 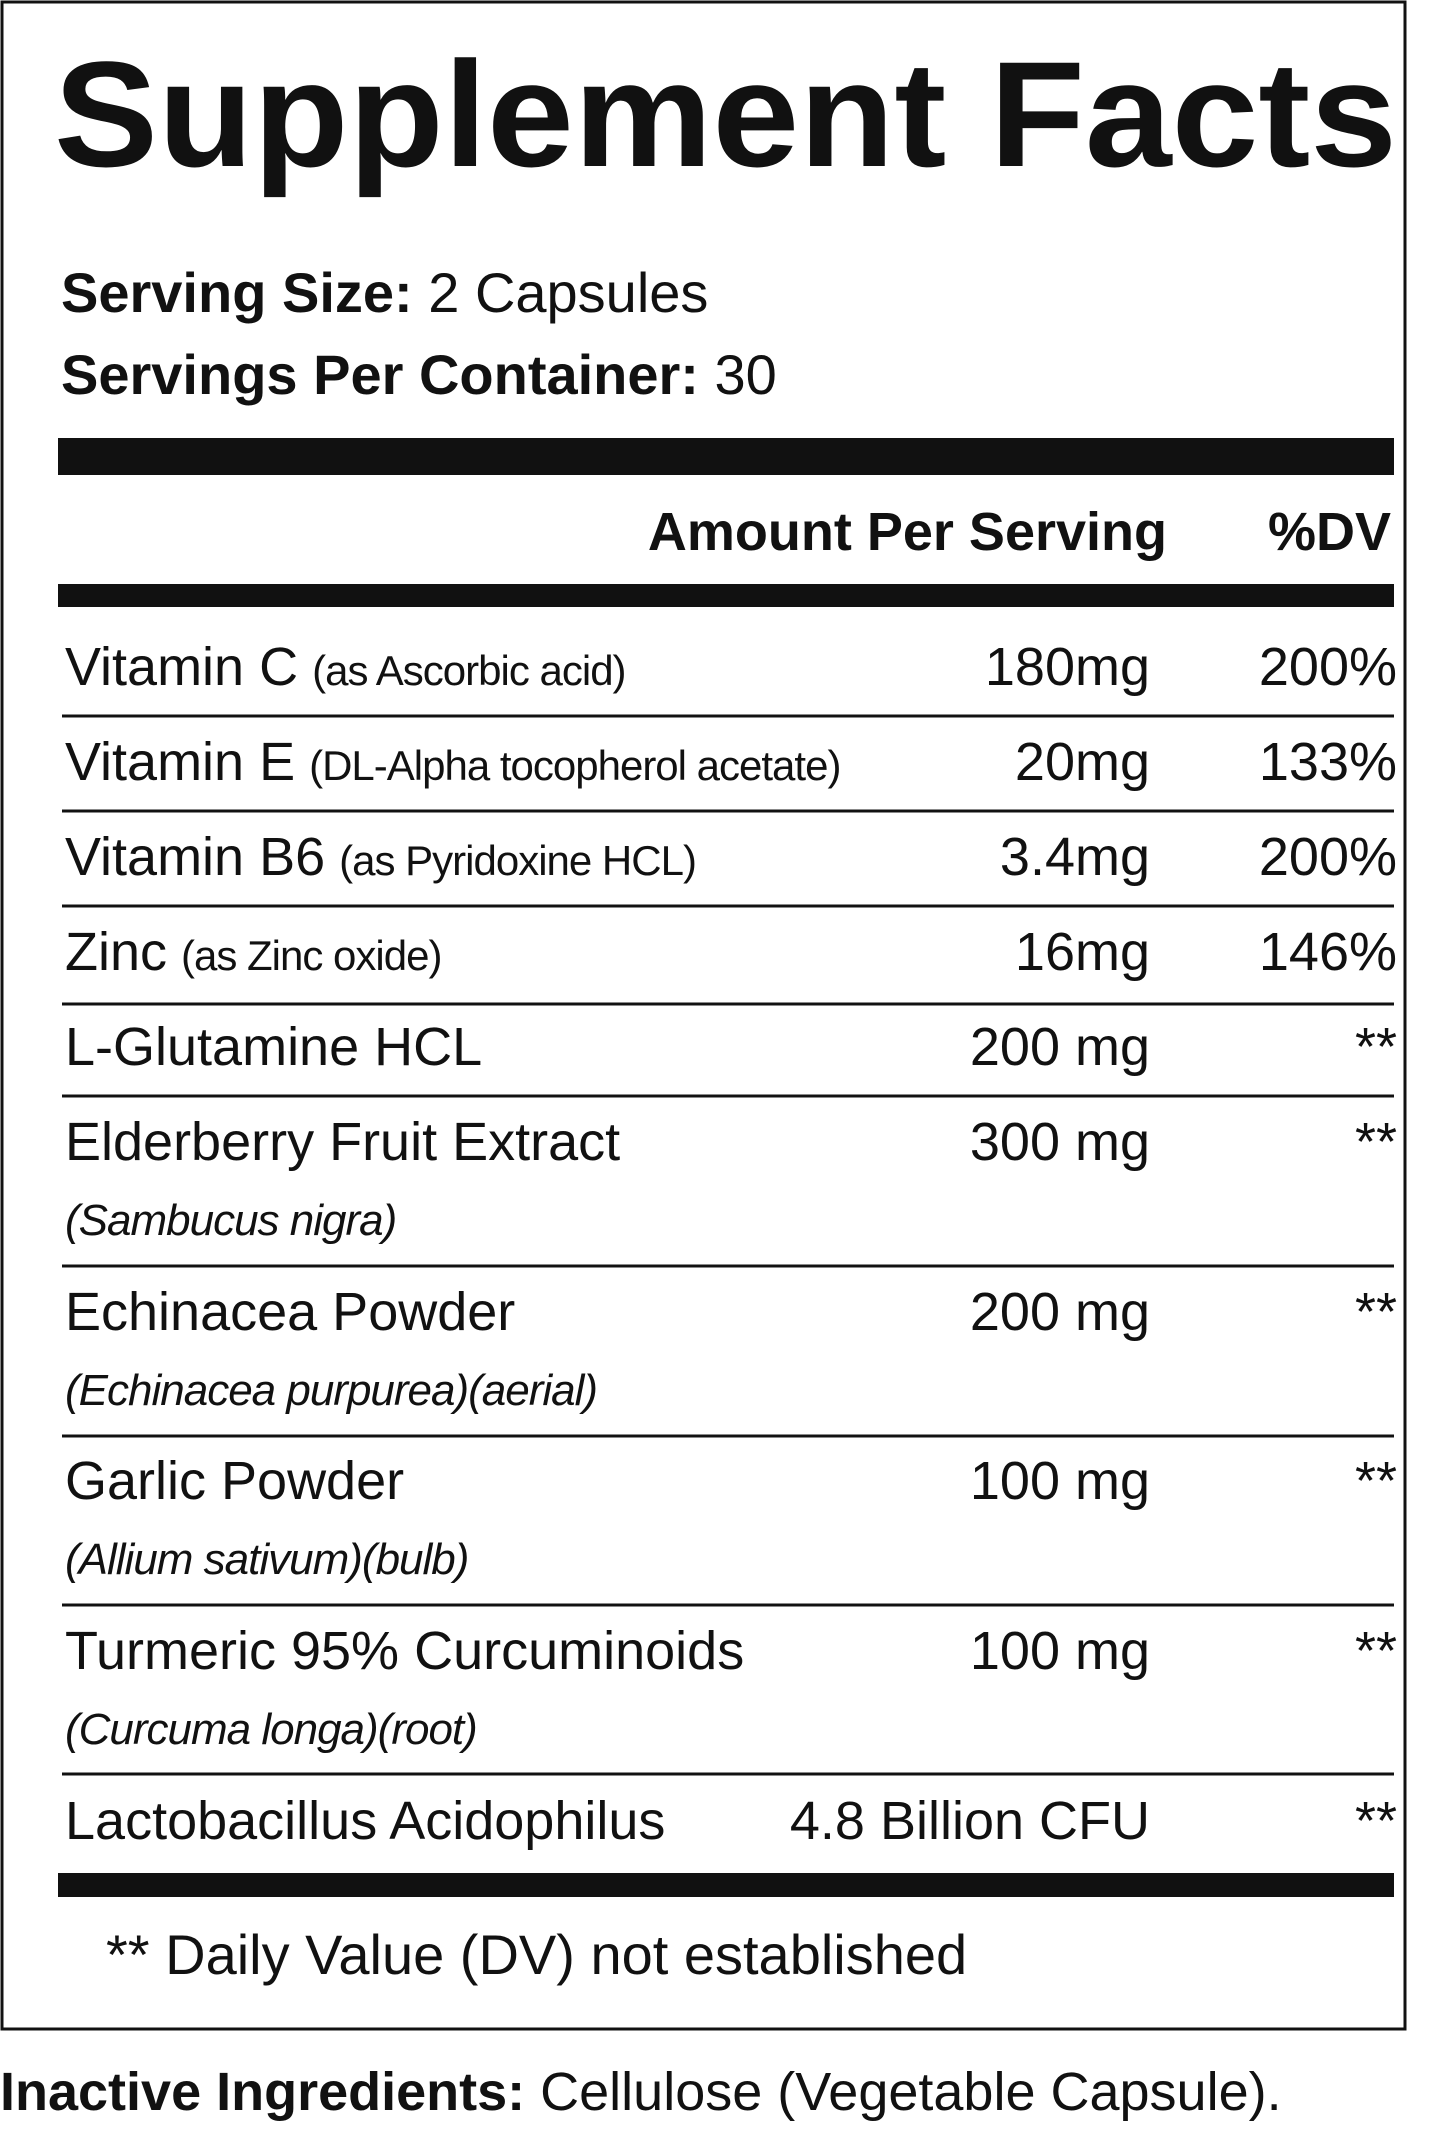 I want to click on ingredient-name: Lactobacillus Acidophilus, so click(x=365, y=1821).